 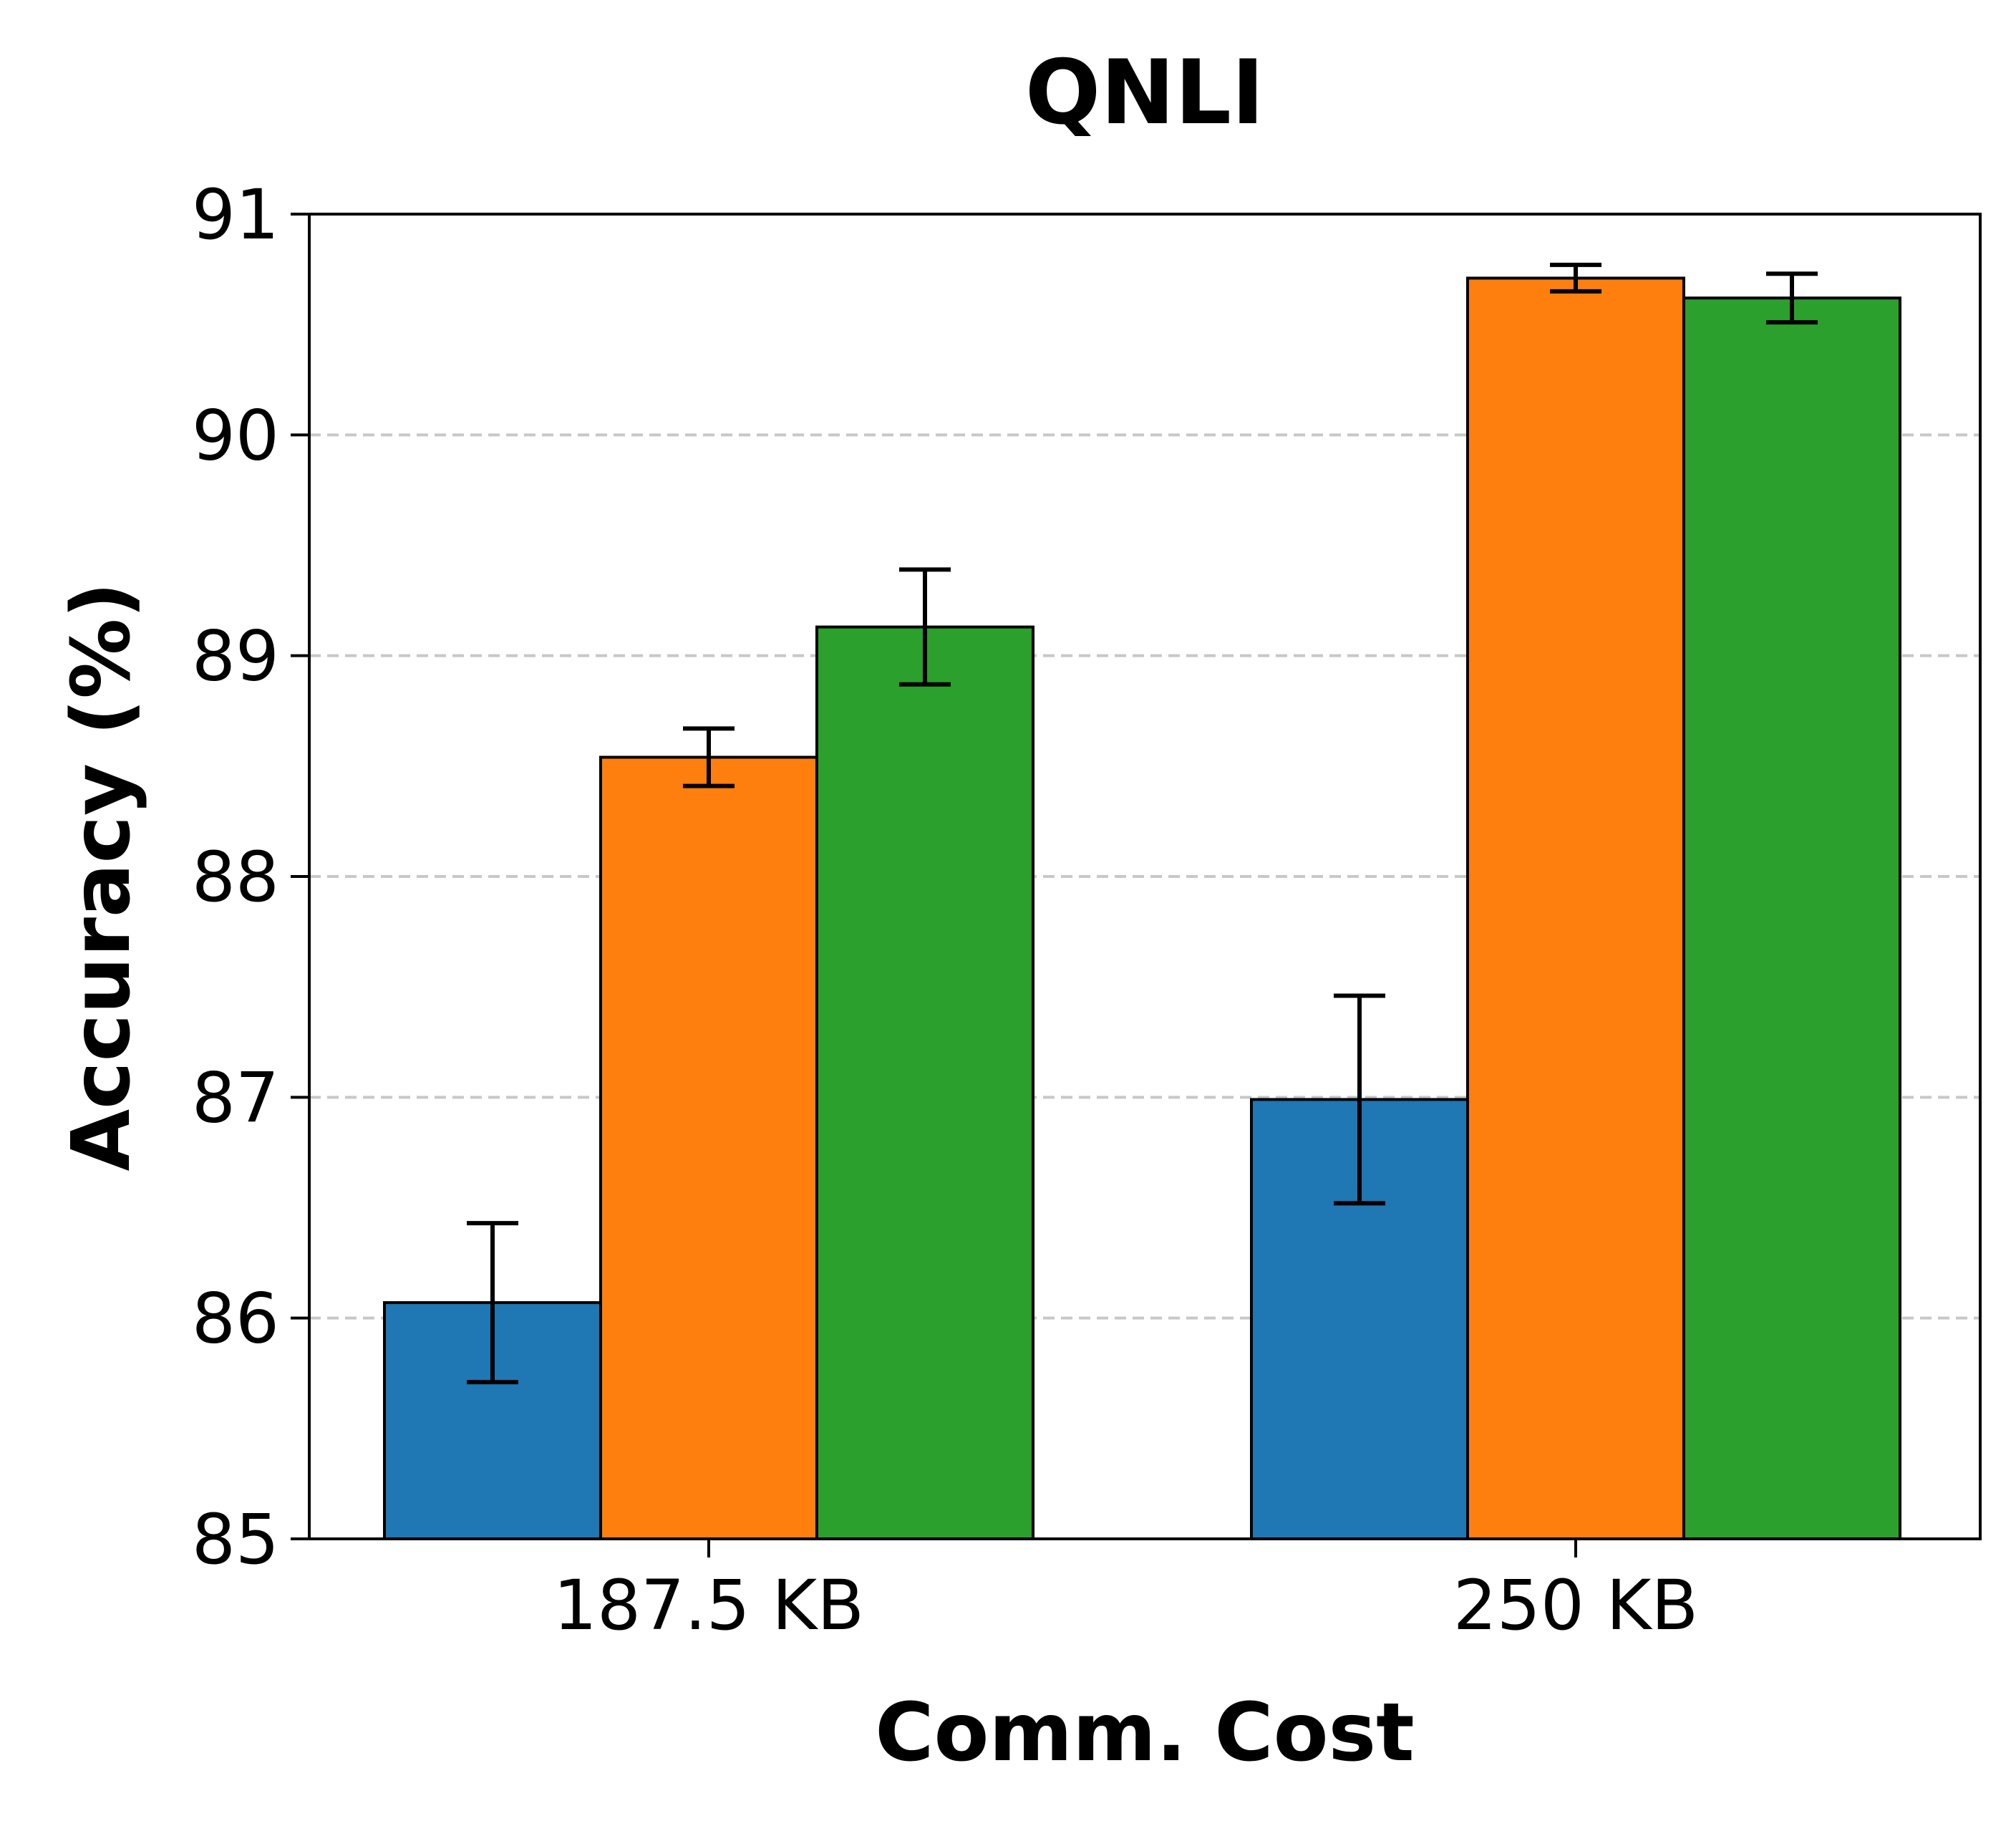 What do you see at coordinates (235, 657) in the screenshot?
I see `y-tick-label: 89` at bounding box center [235, 657].